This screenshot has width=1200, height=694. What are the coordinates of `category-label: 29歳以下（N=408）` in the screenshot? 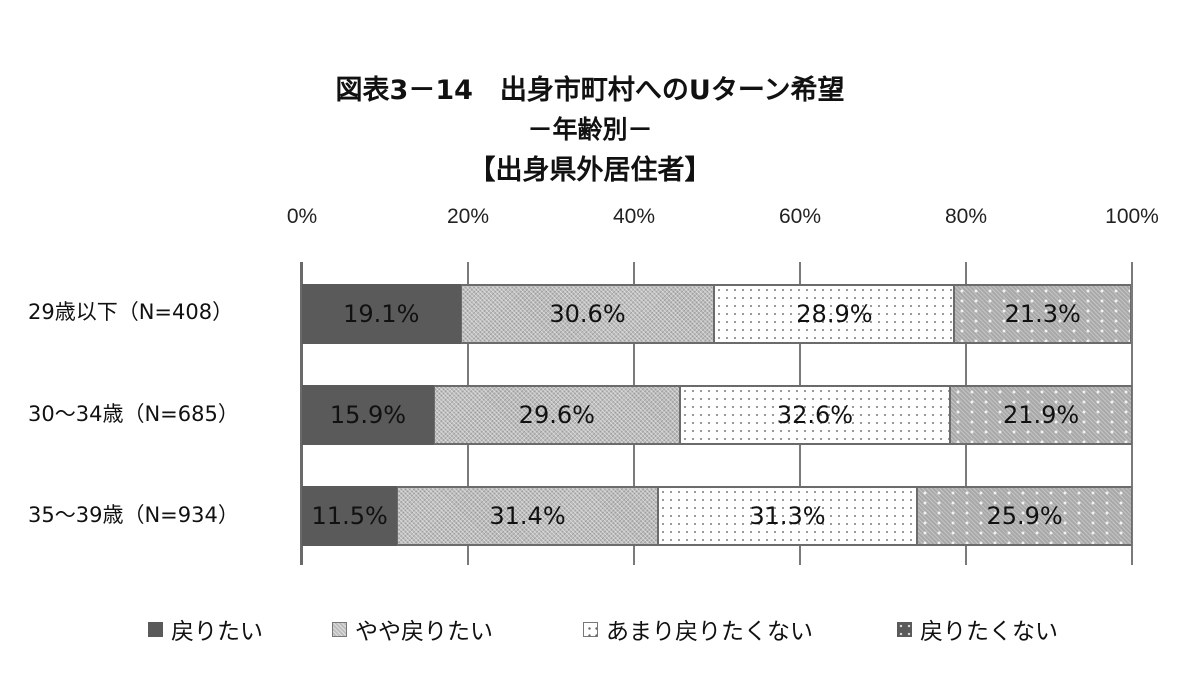 It's located at (131, 312).